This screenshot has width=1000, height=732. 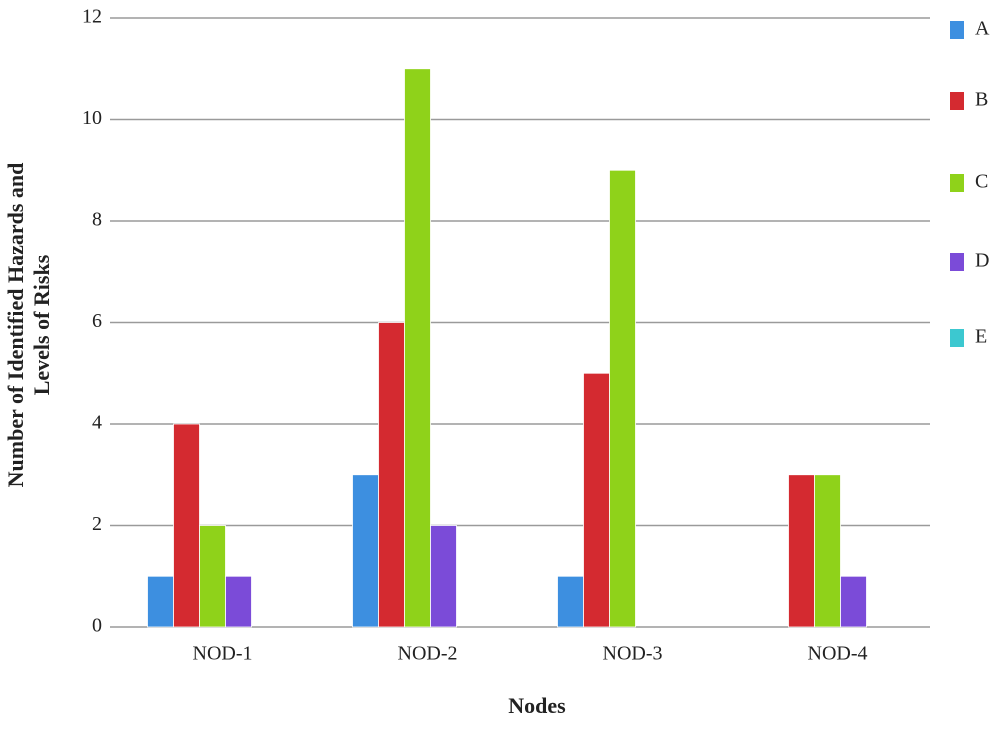 What do you see at coordinates (97, 626) in the screenshot?
I see `y-tick-label: 0` at bounding box center [97, 626].